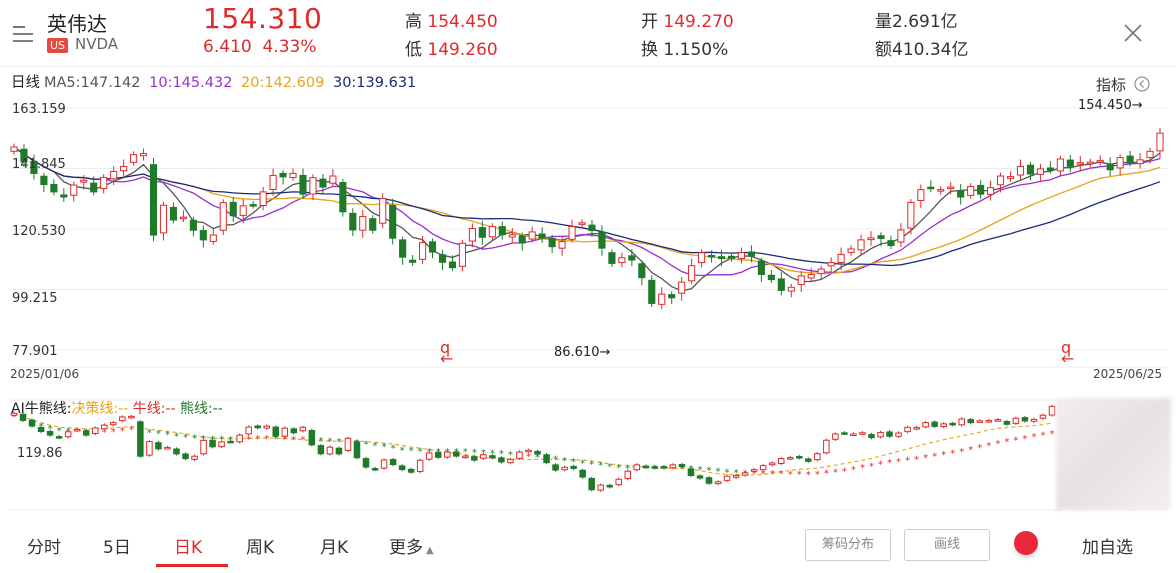  Describe the element at coordinates (696, 50) in the screenshot. I see `turnover-value: 1.150%` at that location.